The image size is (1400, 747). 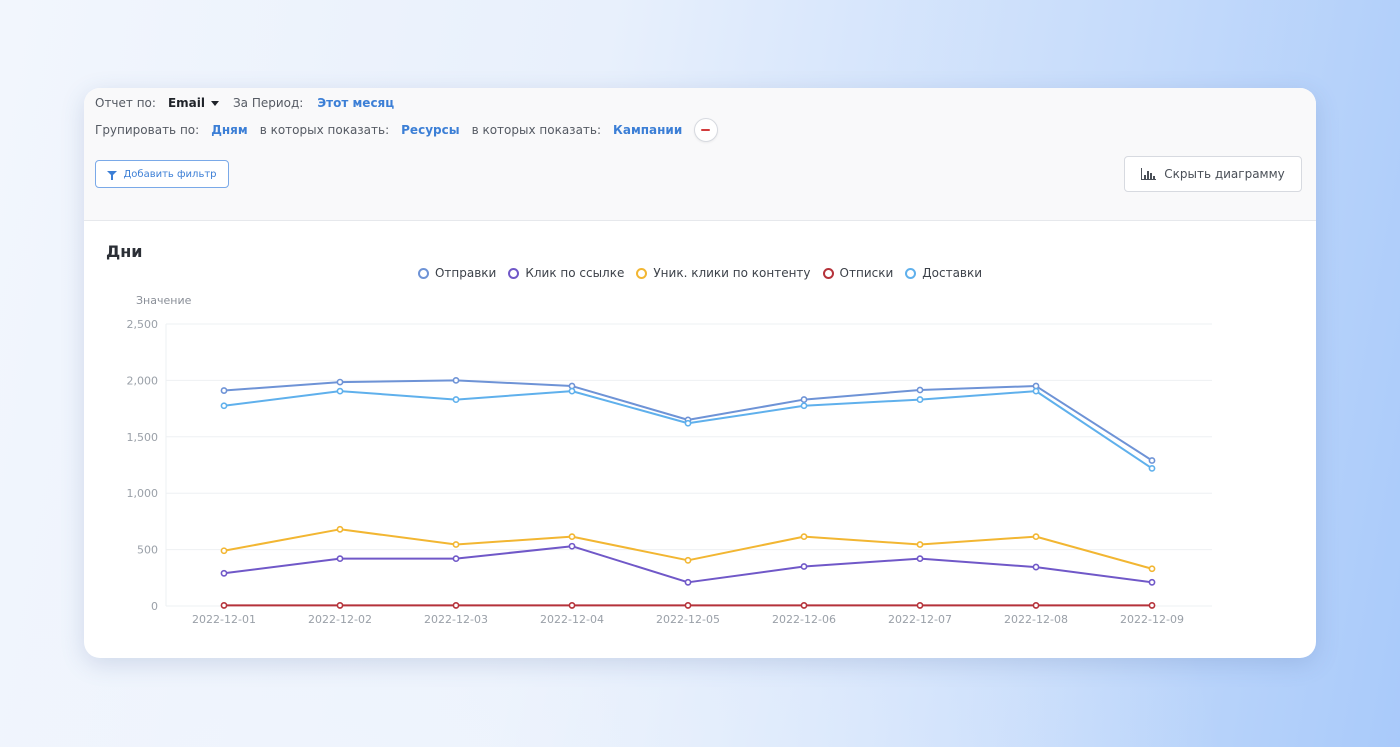 I want to click on legend-item: Уник. клики по контенту, so click(x=723, y=273).